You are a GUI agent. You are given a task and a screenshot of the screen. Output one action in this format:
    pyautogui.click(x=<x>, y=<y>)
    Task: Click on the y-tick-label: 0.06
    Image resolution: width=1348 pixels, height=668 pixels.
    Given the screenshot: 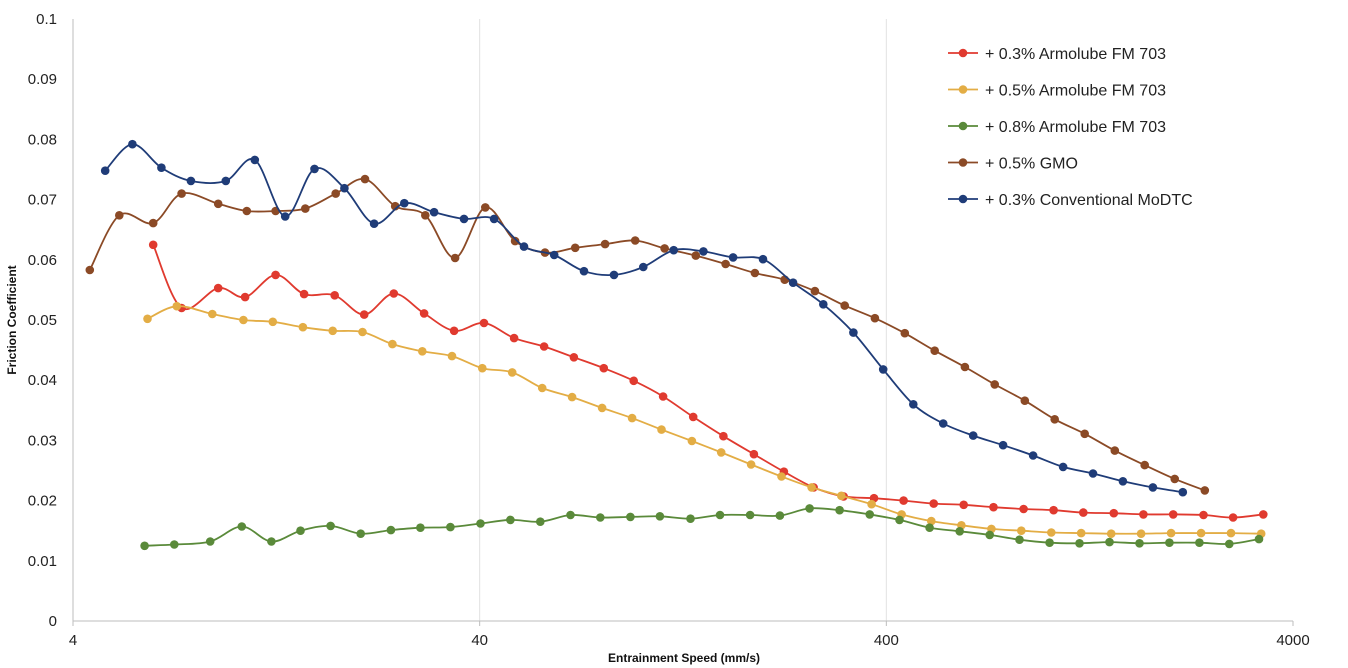 What is the action you would take?
    pyautogui.click(x=42, y=260)
    